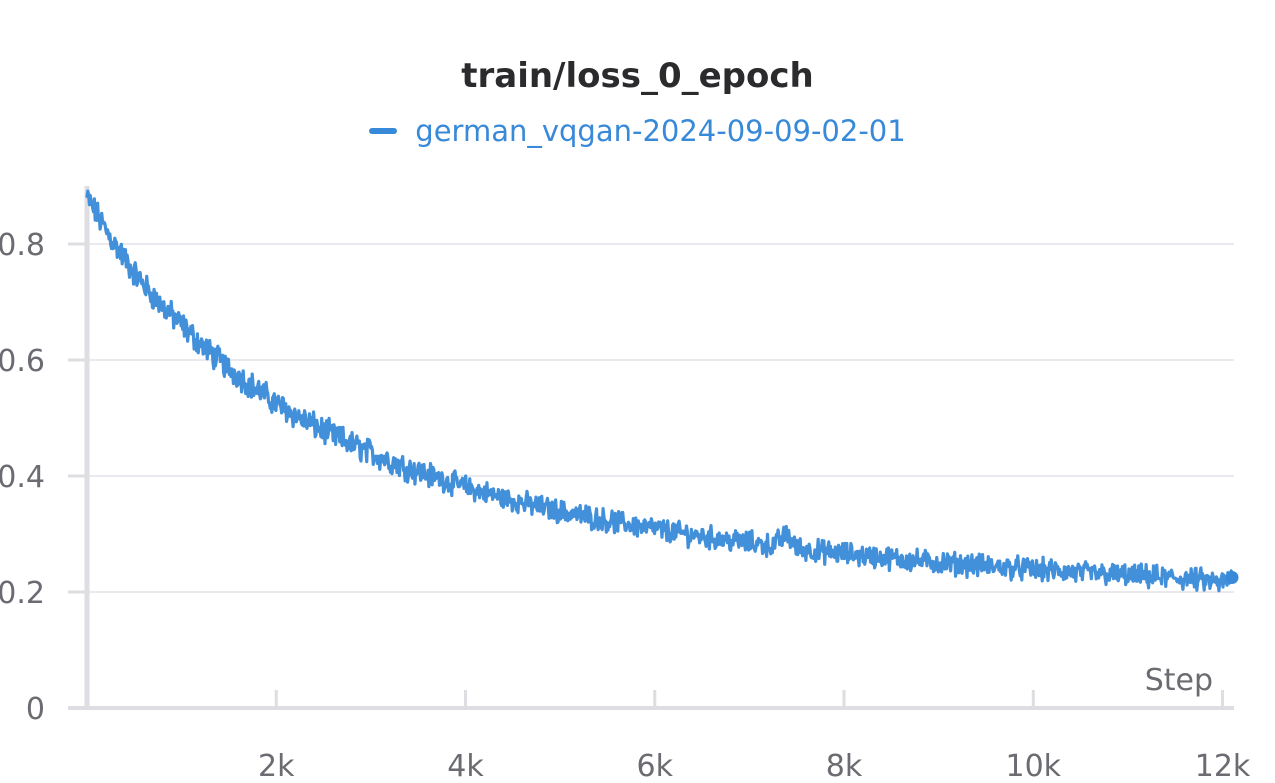  Describe the element at coordinates (22, 245) in the screenshot. I see `y-tick-label: 0.8` at that location.